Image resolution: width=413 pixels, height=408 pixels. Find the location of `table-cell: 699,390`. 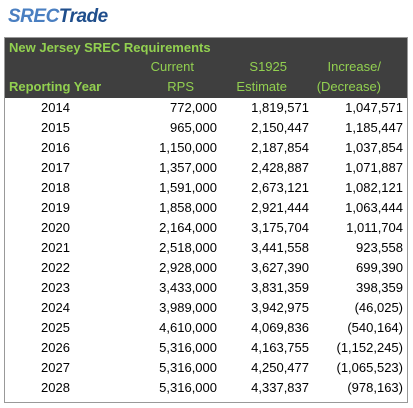

table-cell: 699,390 is located at coordinates (379, 267).